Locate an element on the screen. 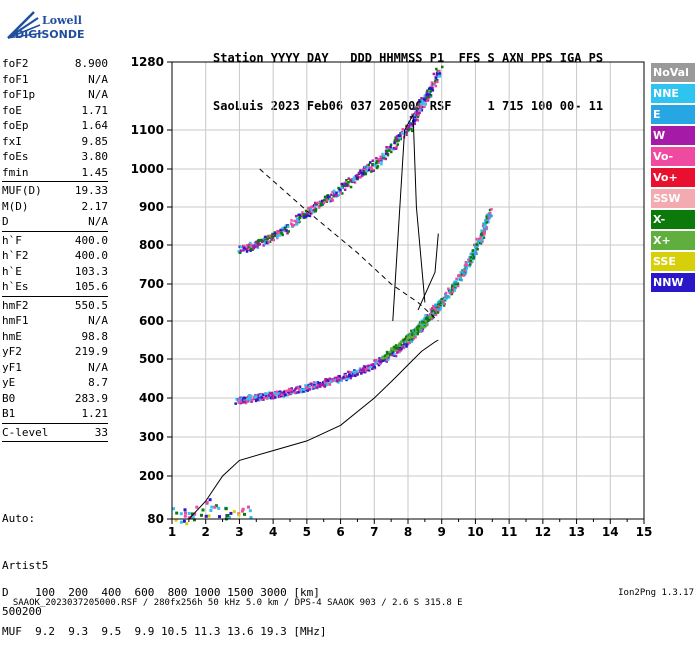 Image resolution: width=700 pixels, height=651 pixels. logo-text-digisonde: DIGISONDE is located at coordinates (50, 34).